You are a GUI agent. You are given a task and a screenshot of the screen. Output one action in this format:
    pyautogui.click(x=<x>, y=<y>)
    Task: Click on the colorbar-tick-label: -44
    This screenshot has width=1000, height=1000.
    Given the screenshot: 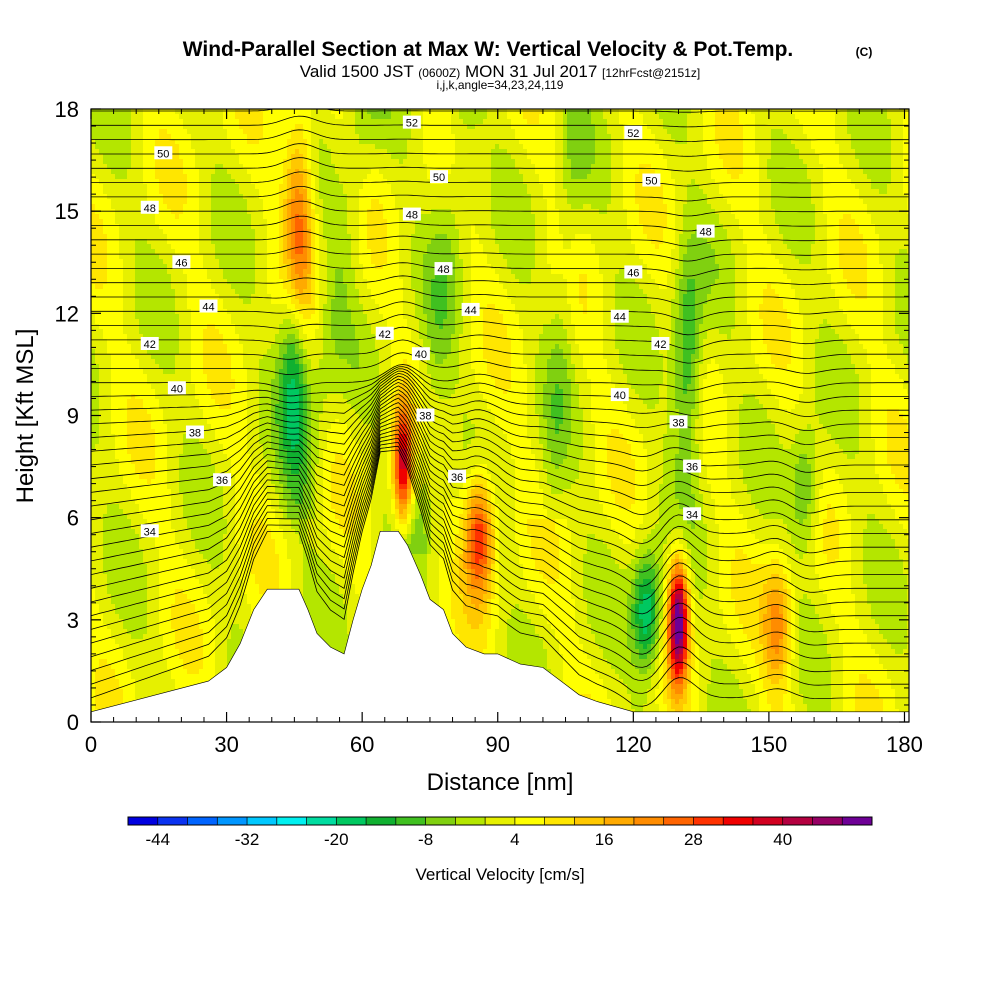 What is the action you would take?
    pyautogui.click(x=157, y=839)
    